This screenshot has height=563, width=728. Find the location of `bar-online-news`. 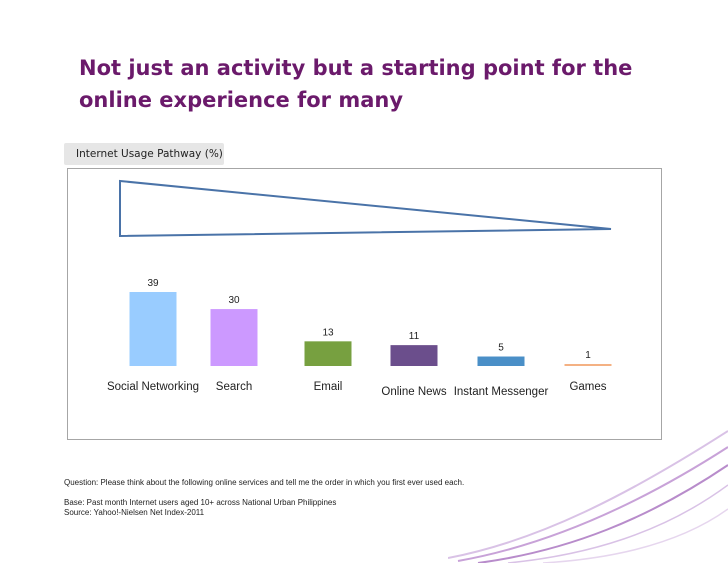

bar-online-news is located at coordinates (414, 355).